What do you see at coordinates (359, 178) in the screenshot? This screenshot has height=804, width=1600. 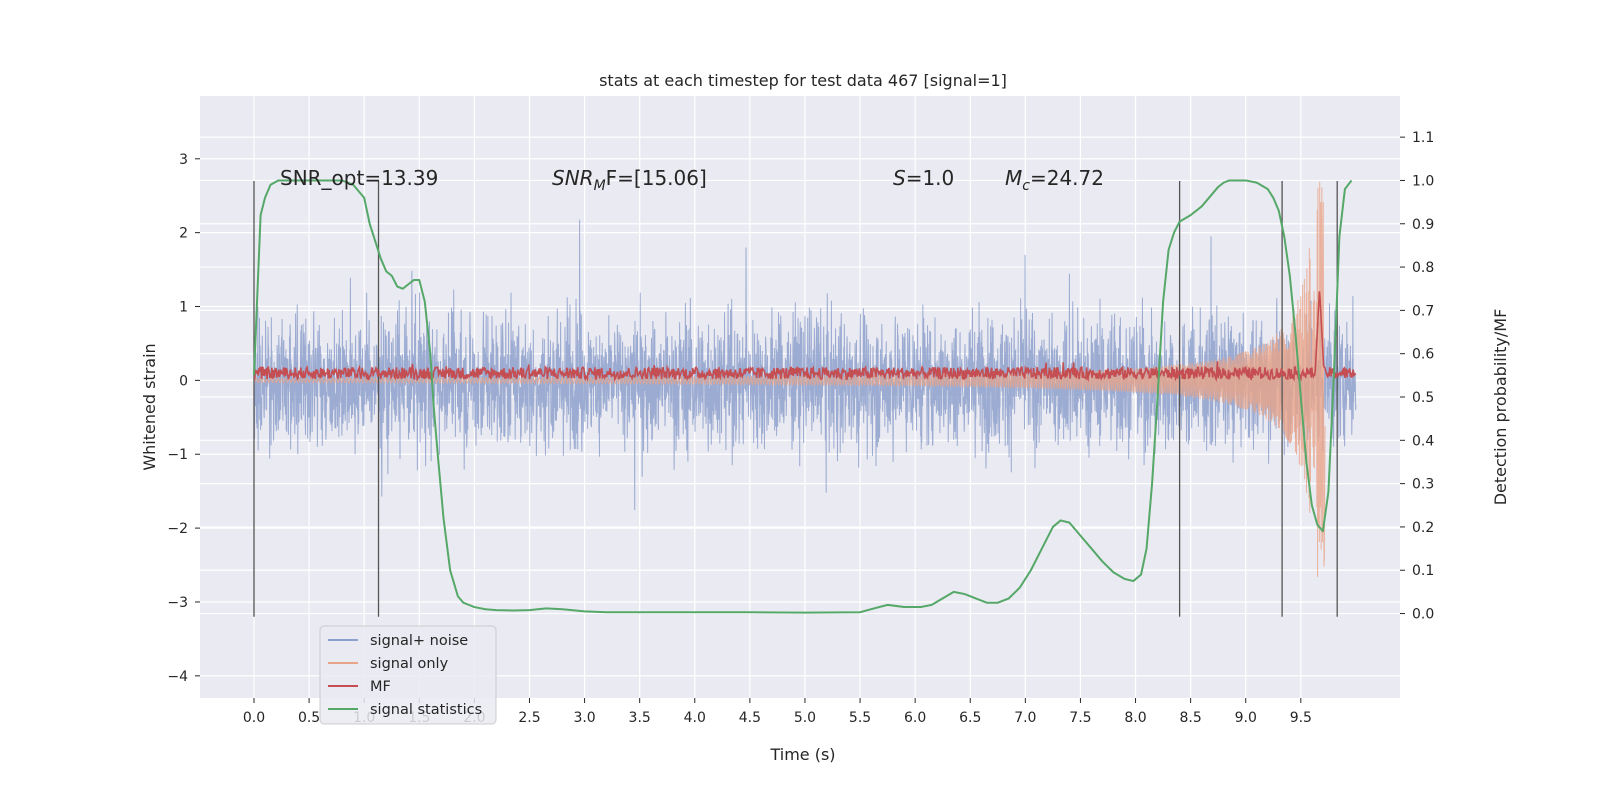 I see `annotation-snr-opt: SNR_opt=13.39` at bounding box center [359, 178].